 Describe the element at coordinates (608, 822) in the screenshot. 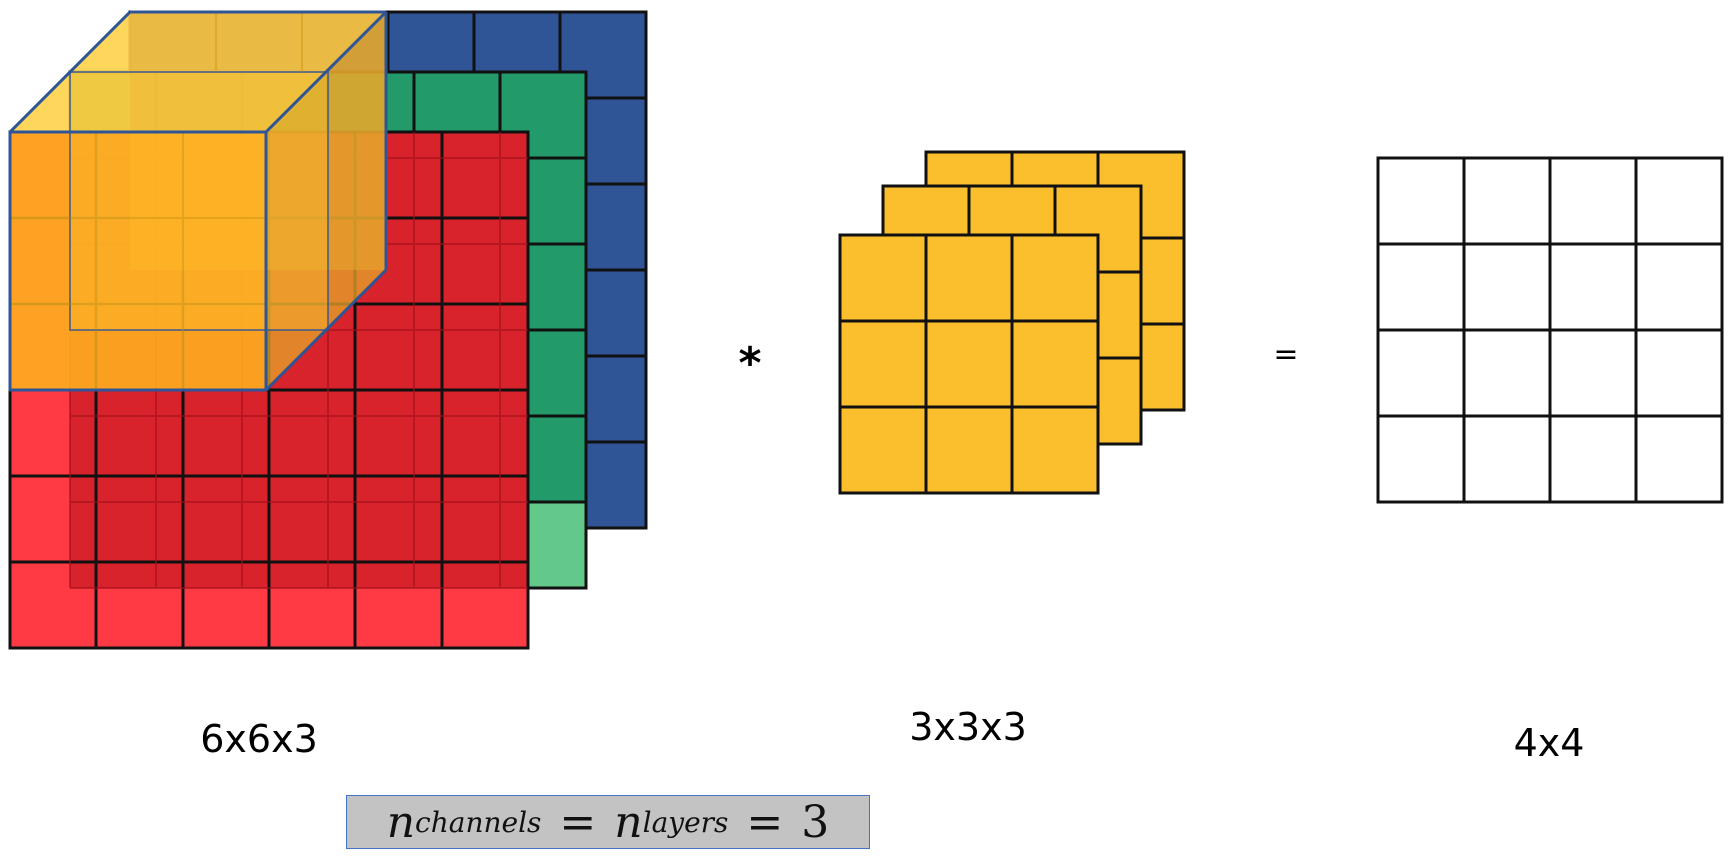

I see `channel-formula: n channels = n layers = 3` at that location.